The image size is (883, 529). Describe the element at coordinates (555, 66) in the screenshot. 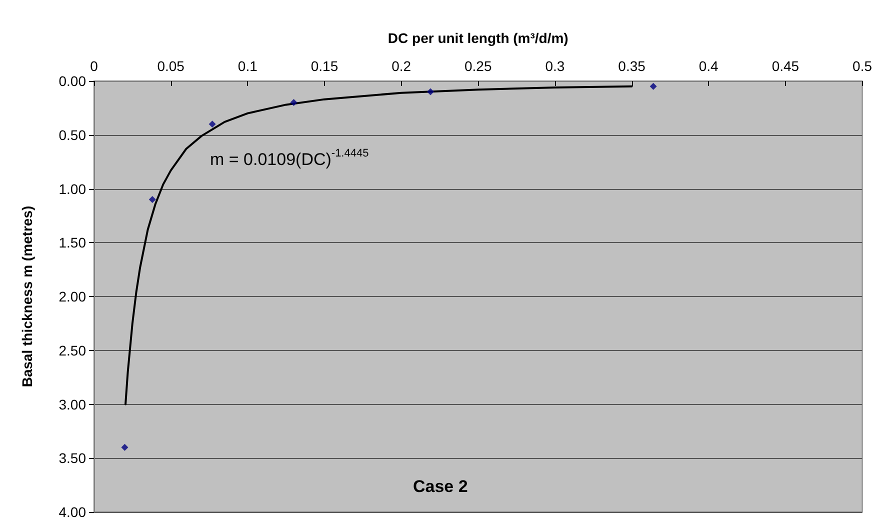

I see `x-tick-label: 0.3` at that location.